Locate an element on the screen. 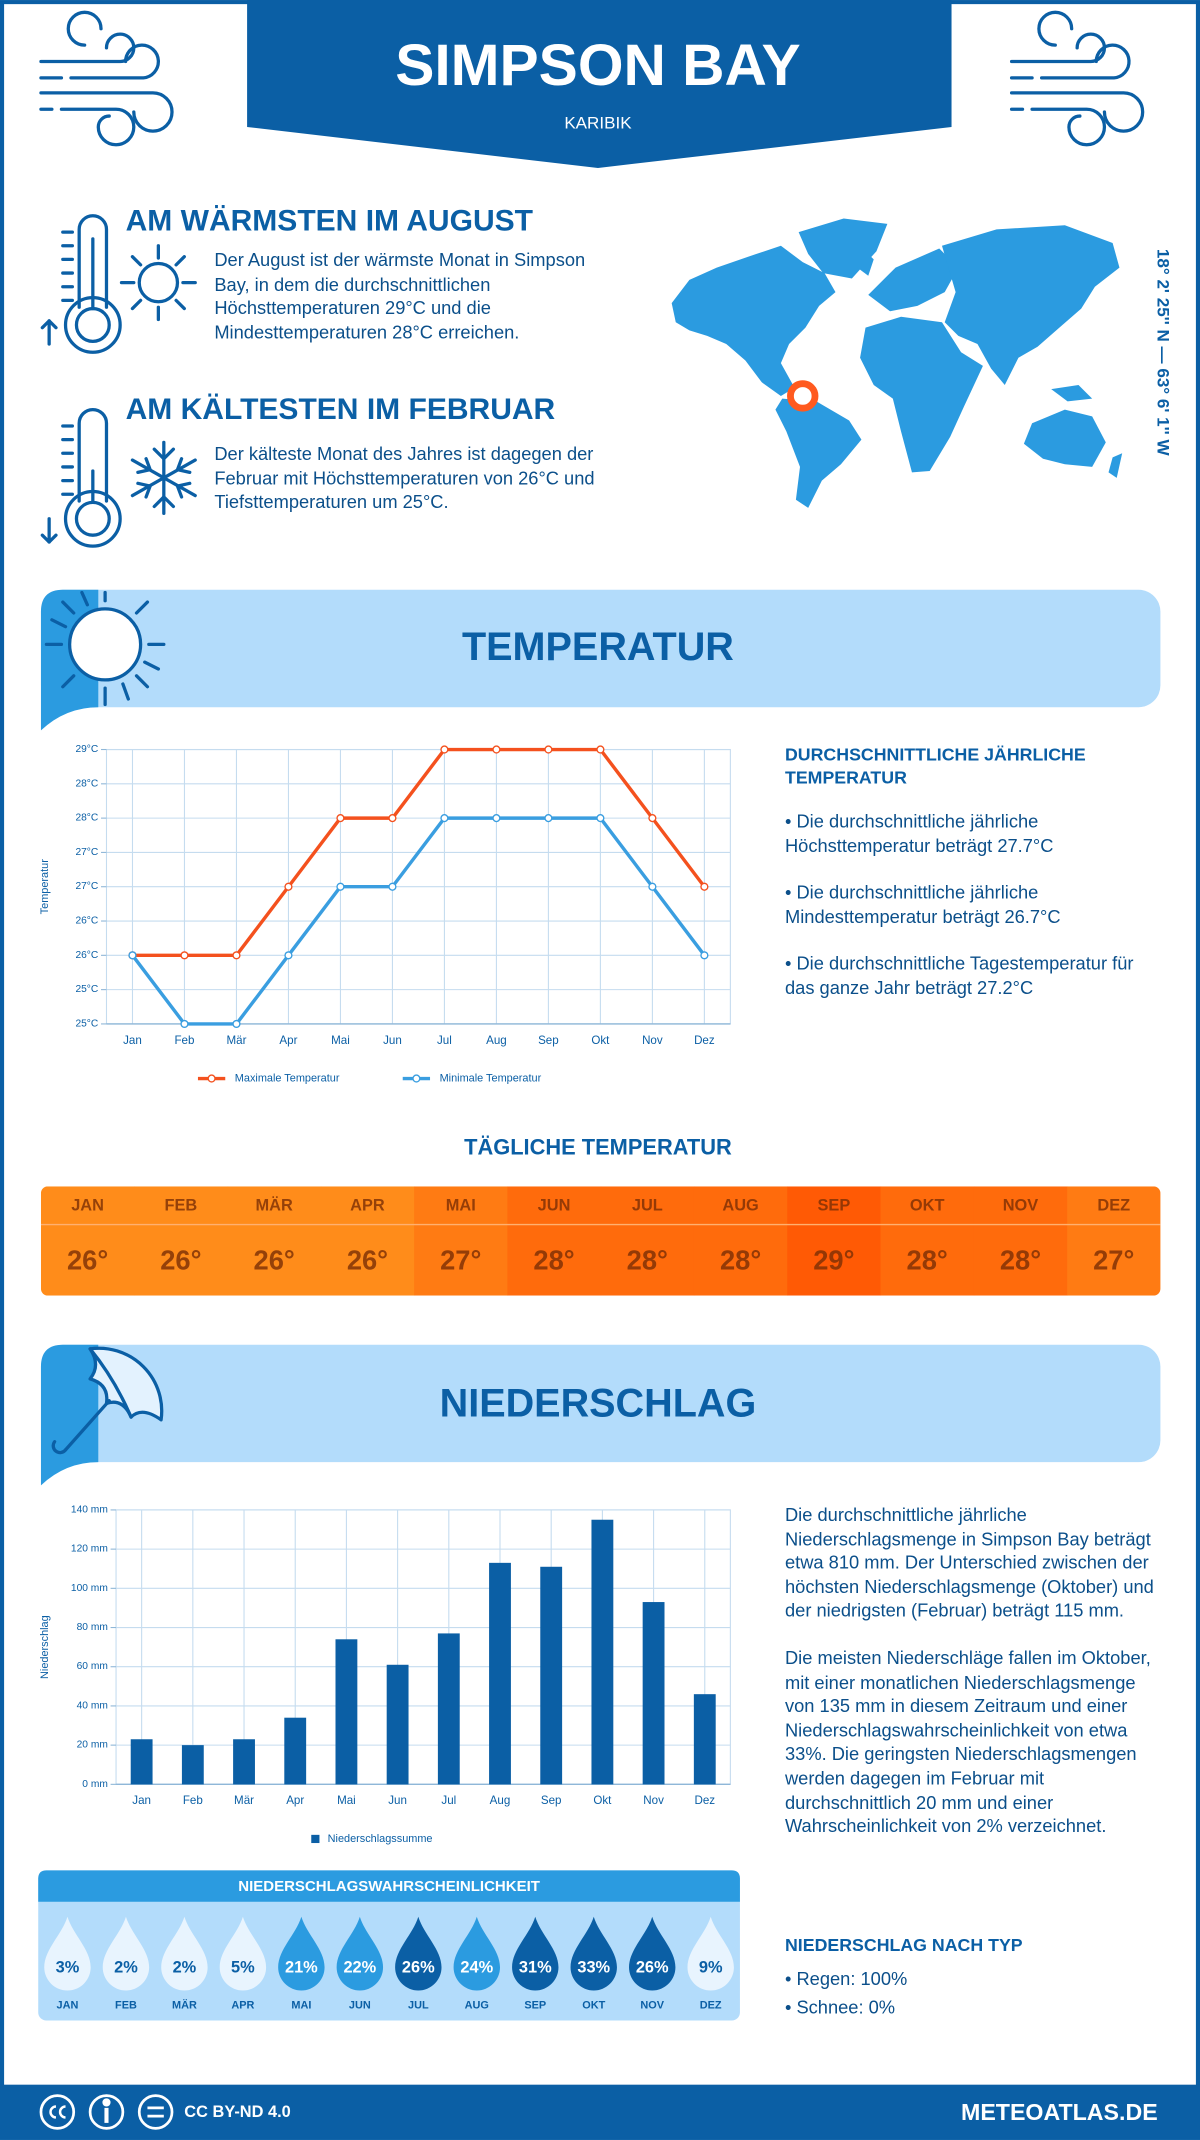 Image resolution: width=1200 pixels, height=2140 pixels. x-tick-label: Jun is located at coordinates (397, 1800).